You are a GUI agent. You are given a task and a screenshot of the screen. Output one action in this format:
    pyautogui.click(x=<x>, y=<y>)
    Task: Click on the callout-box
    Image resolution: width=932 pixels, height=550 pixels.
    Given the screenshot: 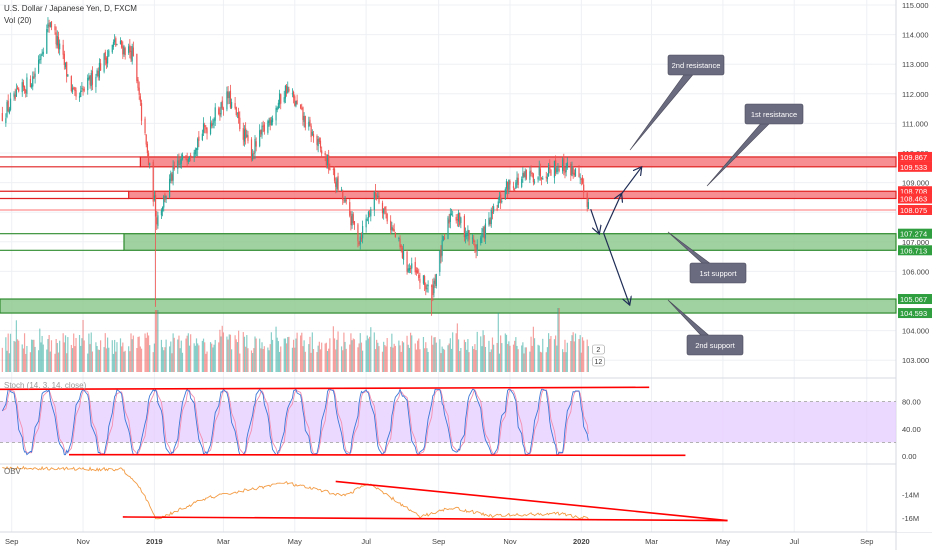 What is the action you would take?
    pyautogui.click(x=715, y=345)
    